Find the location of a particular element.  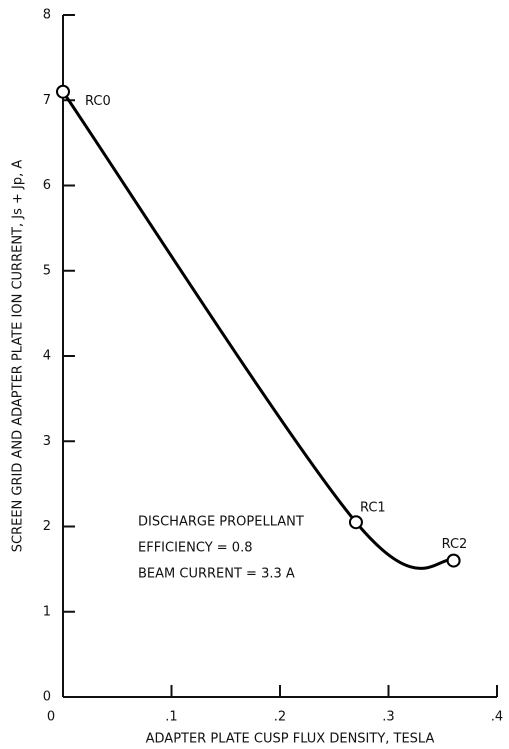

y-tick-label: 4 is located at coordinates (47, 356).